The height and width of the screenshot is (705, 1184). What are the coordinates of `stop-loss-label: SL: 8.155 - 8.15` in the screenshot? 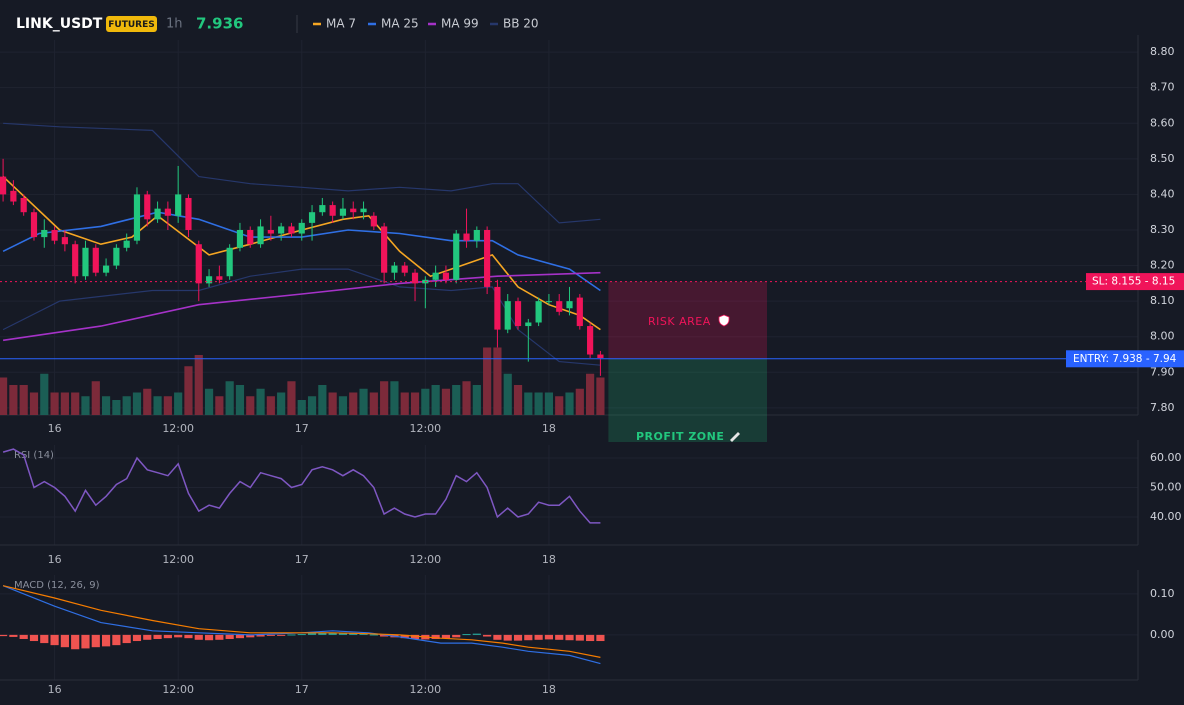 It's located at (1133, 282).